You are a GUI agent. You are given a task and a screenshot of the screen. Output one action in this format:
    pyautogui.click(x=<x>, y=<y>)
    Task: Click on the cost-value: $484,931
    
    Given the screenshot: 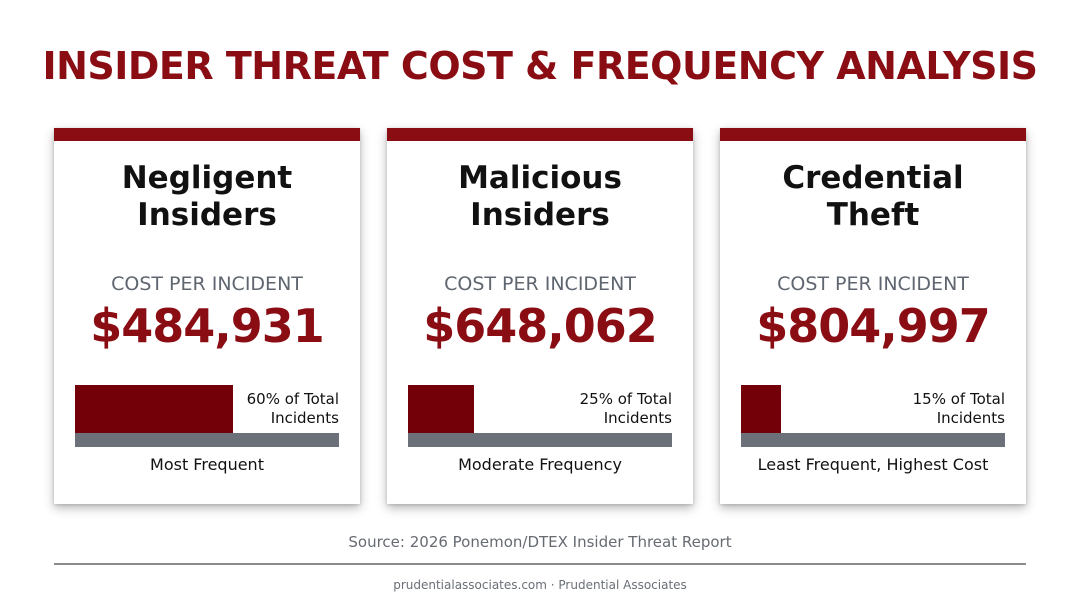 What is the action you would take?
    pyautogui.click(x=207, y=326)
    